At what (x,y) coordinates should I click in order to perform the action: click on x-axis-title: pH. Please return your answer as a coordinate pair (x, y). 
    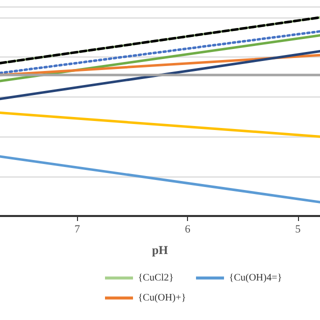
    Looking at the image, I should click on (160, 250).